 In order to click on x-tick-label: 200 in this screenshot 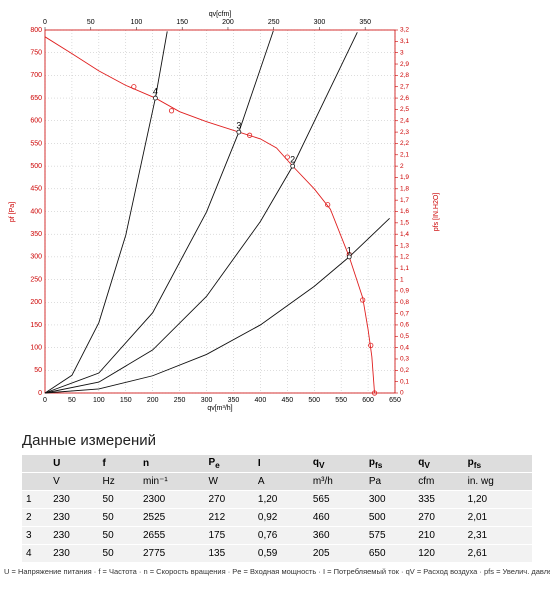, I will do `click(153, 400)`.